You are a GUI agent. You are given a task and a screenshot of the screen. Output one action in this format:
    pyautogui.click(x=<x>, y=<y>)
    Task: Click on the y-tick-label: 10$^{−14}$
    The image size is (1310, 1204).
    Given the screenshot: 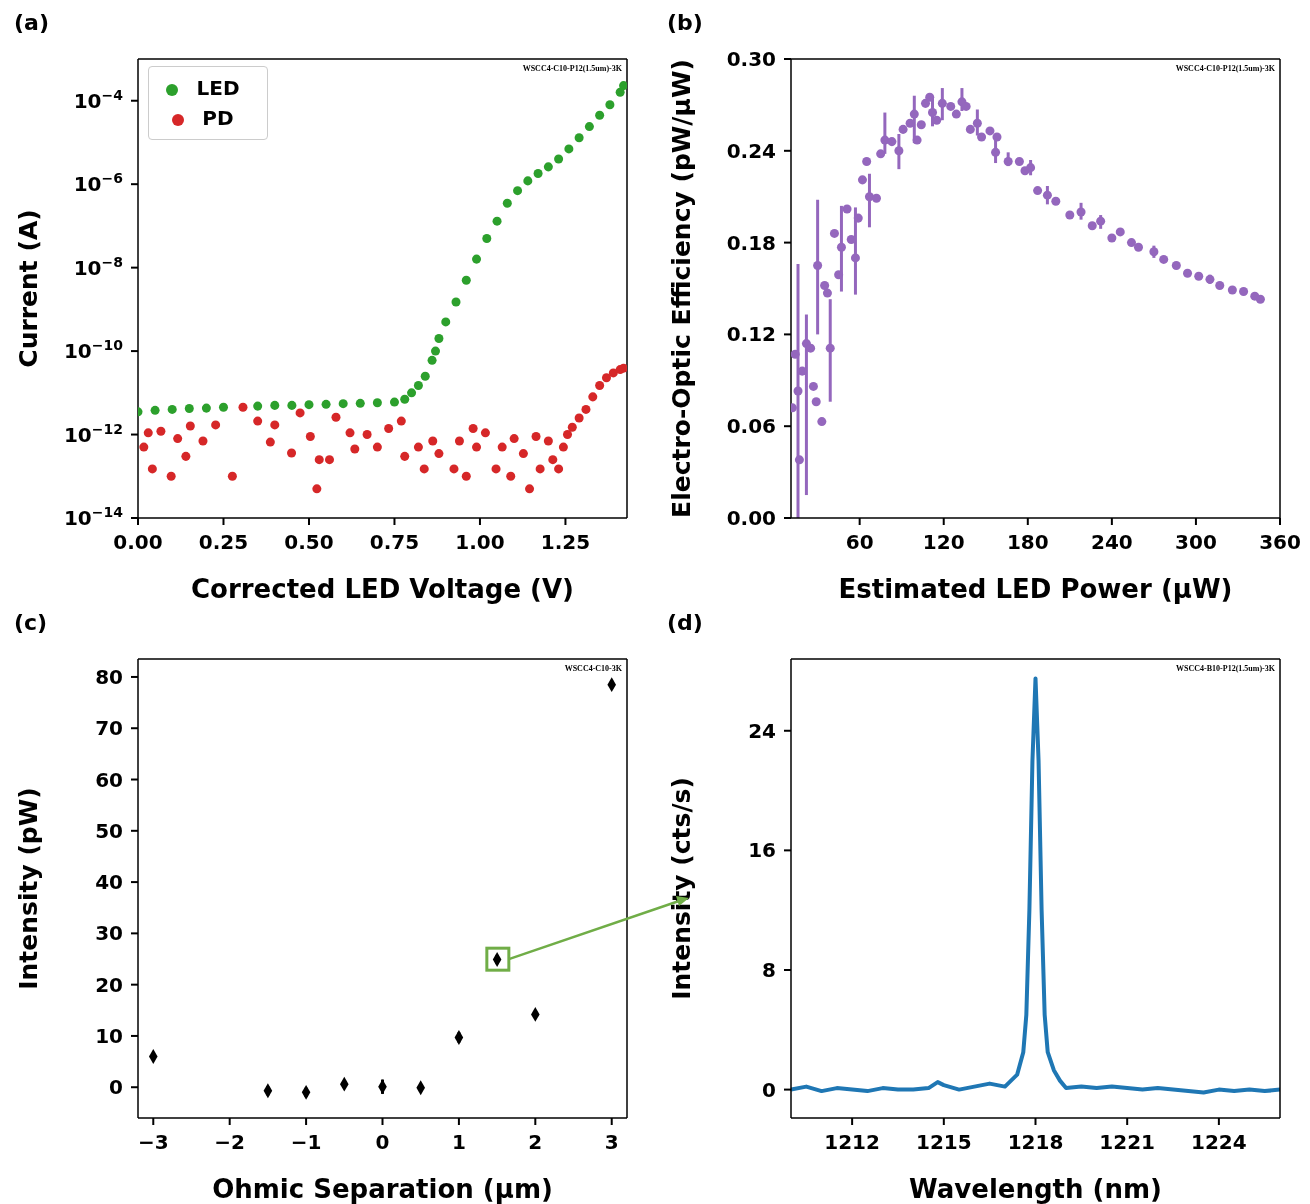 What is the action you would take?
    pyautogui.click(x=93, y=517)
    